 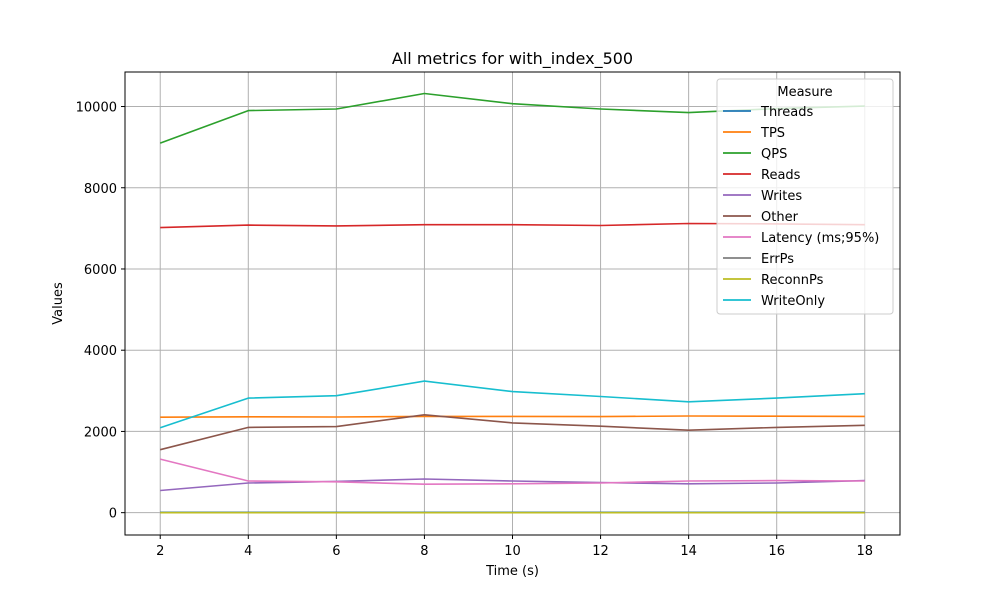 I want to click on y-tick-label: 10000, so click(x=96, y=108).